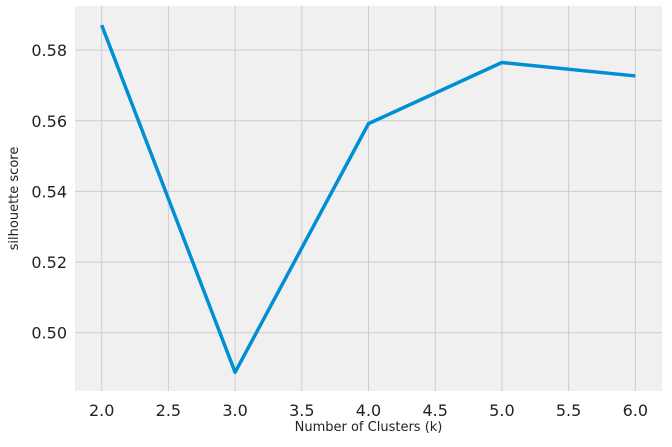 Image resolution: width=672 pixels, height=447 pixels. What do you see at coordinates (49, 121) in the screenshot?
I see `y-tick-label: 0.56` at bounding box center [49, 121].